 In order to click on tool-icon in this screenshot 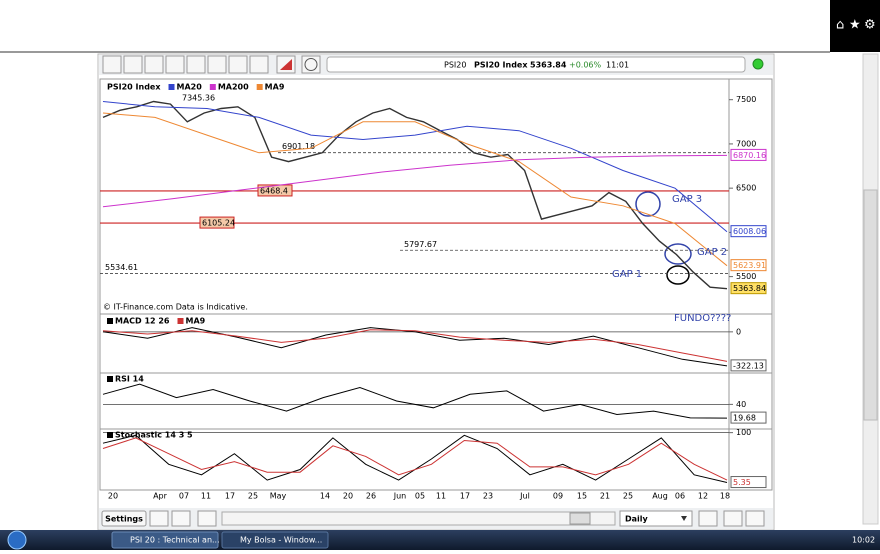, I will do `click(286, 64)`.